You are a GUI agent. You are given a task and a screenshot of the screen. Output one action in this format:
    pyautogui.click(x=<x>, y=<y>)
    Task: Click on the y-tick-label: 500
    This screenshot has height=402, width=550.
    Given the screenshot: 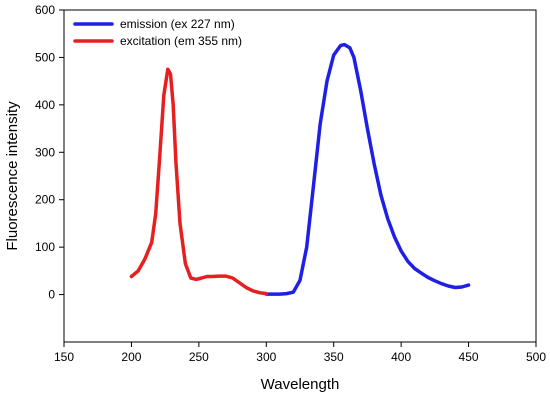 What is the action you would take?
    pyautogui.click(x=45, y=57)
    